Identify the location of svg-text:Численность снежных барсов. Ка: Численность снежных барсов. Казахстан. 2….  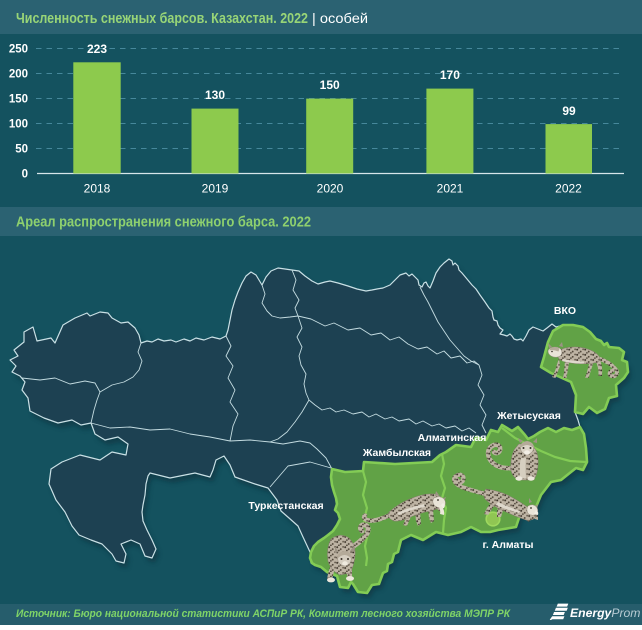
(162, 19).